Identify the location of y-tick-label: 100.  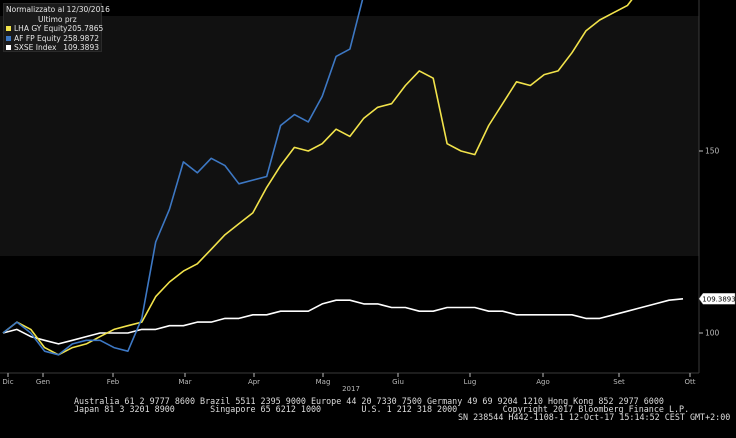
(712, 333).